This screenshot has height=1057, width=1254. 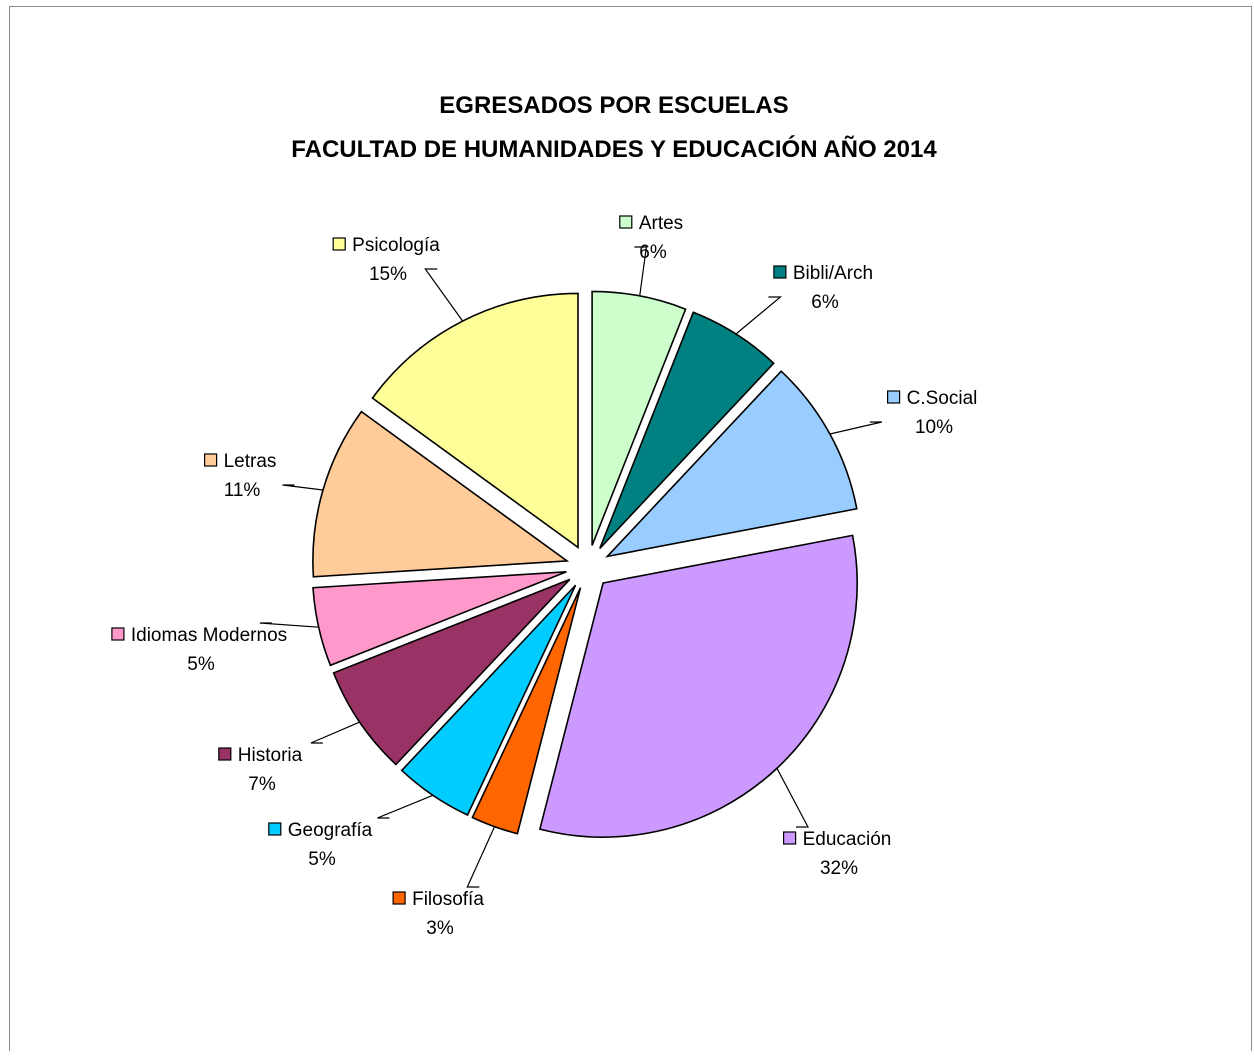 What do you see at coordinates (438, 914) in the screenshot?
I see `data-label-filosofia: Filosofía 3%` at bounding box center [438, 914].